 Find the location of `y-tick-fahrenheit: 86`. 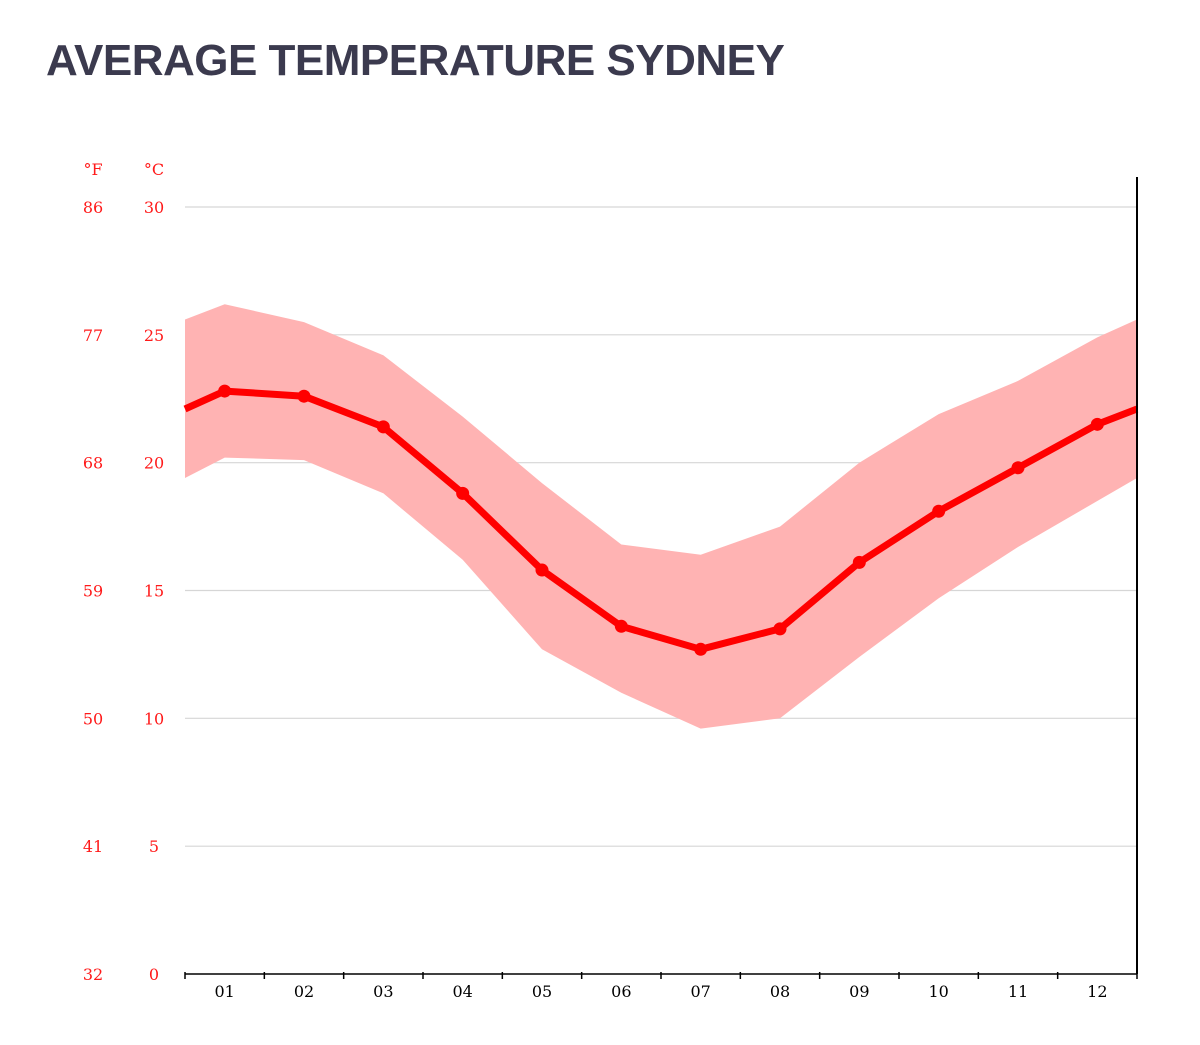

y-tick-fahrenheit: 86 is located at coordinates (93, 207).